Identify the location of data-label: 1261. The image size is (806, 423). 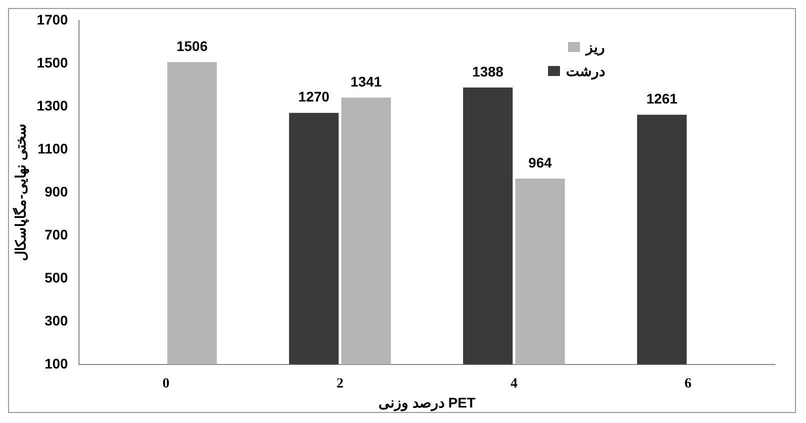
(662, 98).